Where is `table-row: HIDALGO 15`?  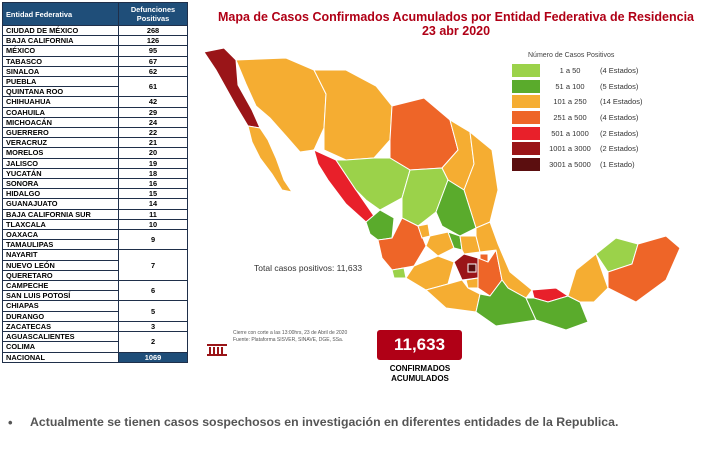
table-row: HIDALGO 15 is located at coordinates (95, 194).